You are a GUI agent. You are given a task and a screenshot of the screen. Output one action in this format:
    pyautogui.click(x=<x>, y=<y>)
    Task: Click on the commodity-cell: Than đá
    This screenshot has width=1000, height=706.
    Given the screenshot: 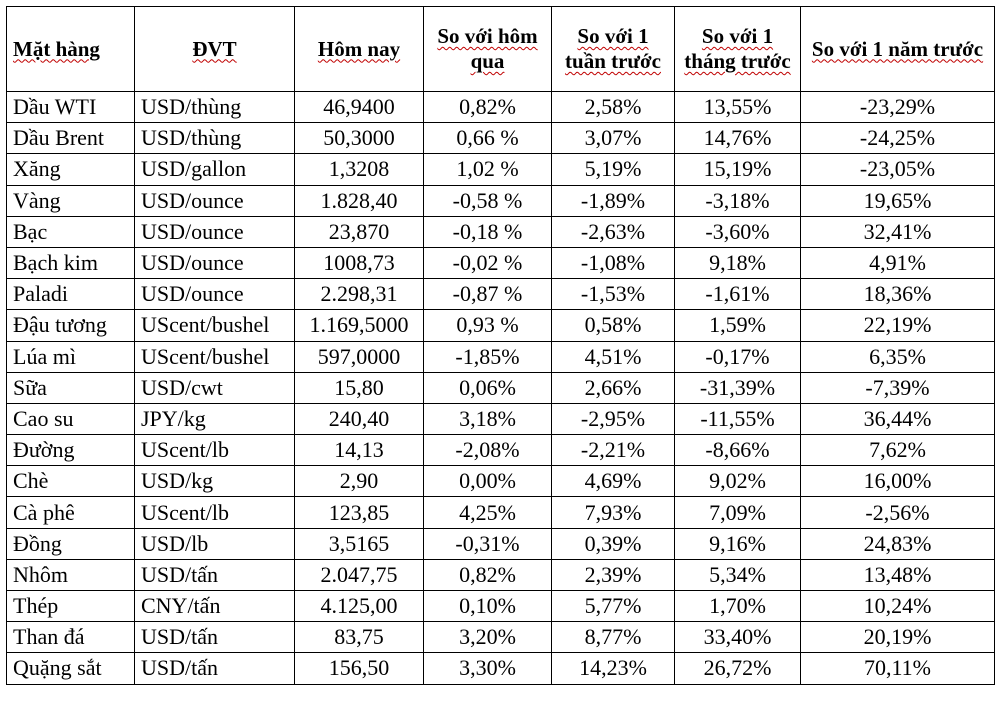 What is the action you would take?
    pyautogui.click(x=70, y=637)
    